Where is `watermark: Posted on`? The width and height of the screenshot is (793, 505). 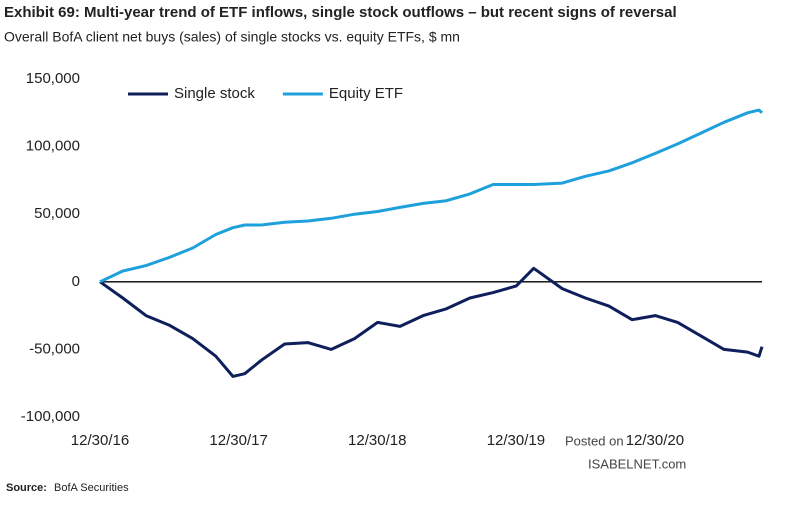 watermark: Posted on is located at coordinates (594, 440).